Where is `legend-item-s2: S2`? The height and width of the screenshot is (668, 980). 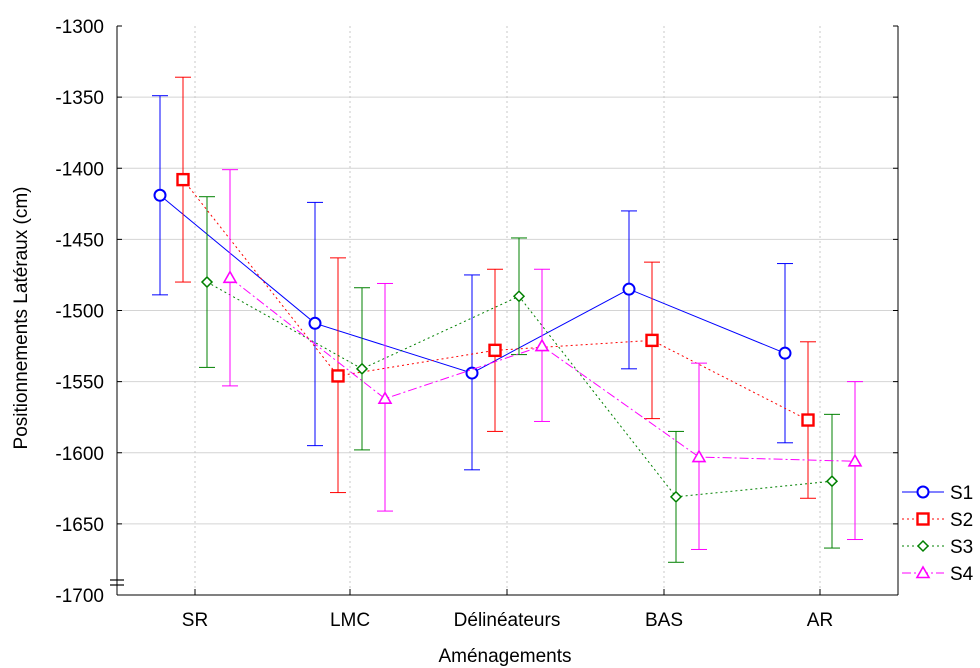 legend-item-s2: S2 is located at coordinates (937, 520).